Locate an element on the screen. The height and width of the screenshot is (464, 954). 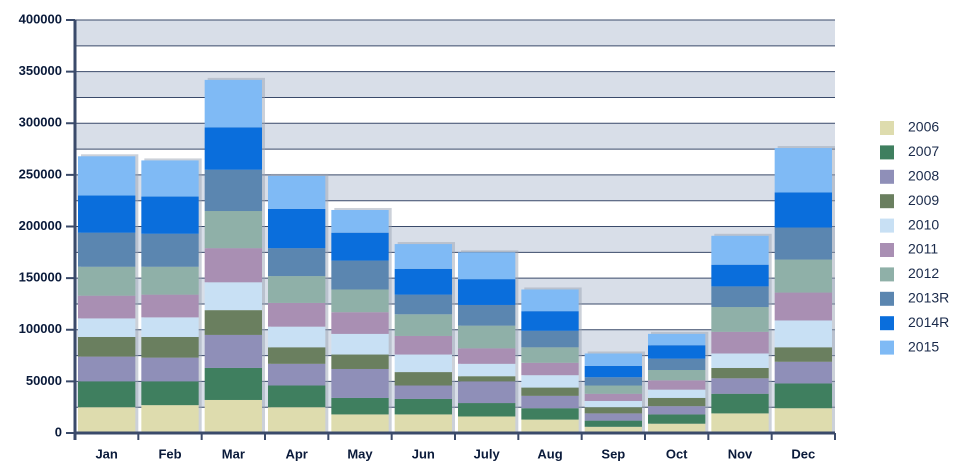
x-tick-label: Feb is located at coordinates (169, 453).